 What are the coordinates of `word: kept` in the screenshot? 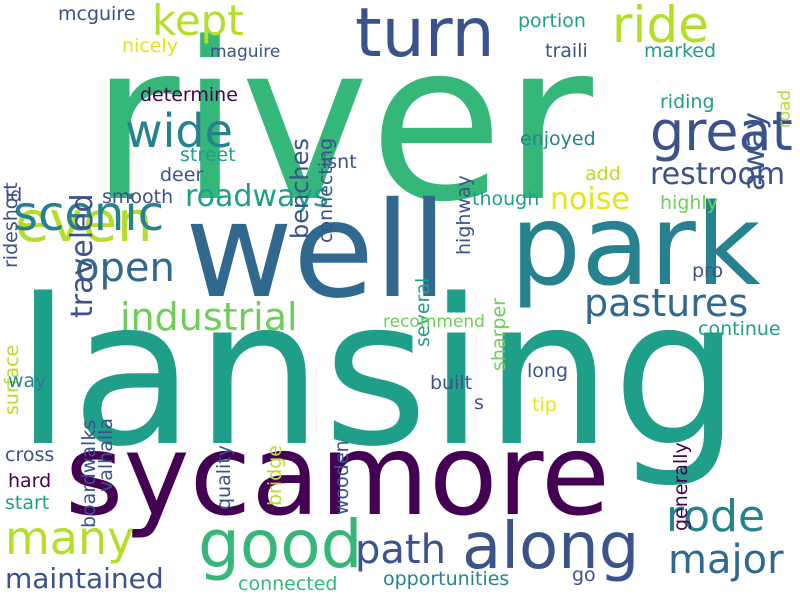 It's located at (198, 22).